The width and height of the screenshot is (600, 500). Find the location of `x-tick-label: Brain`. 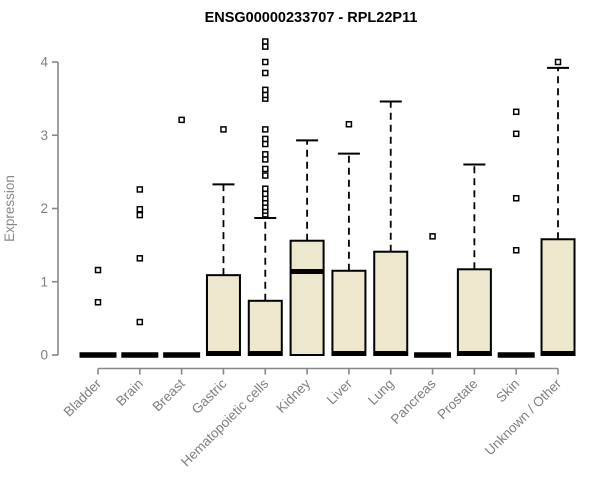

x-tick-label: Brain is located at coordinates (129, 392).